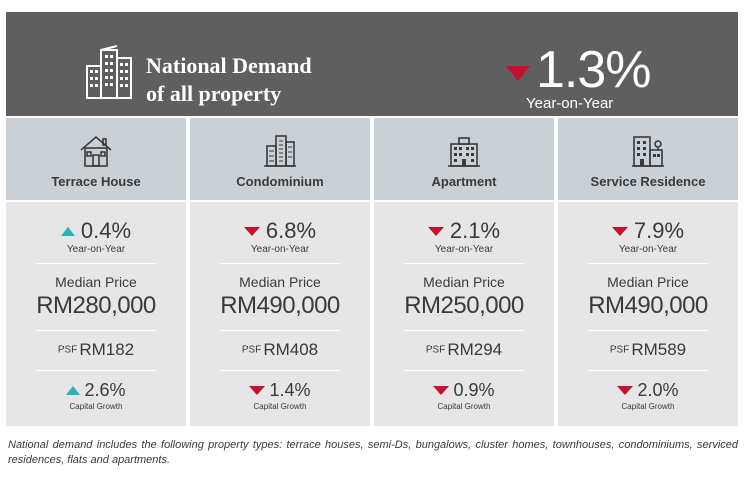 The width and height of the screenshot is (750, 478). What do you see at coordinates (96, 151) in the screenshot?
I see `house-icon` at bounding box center [96, 151].